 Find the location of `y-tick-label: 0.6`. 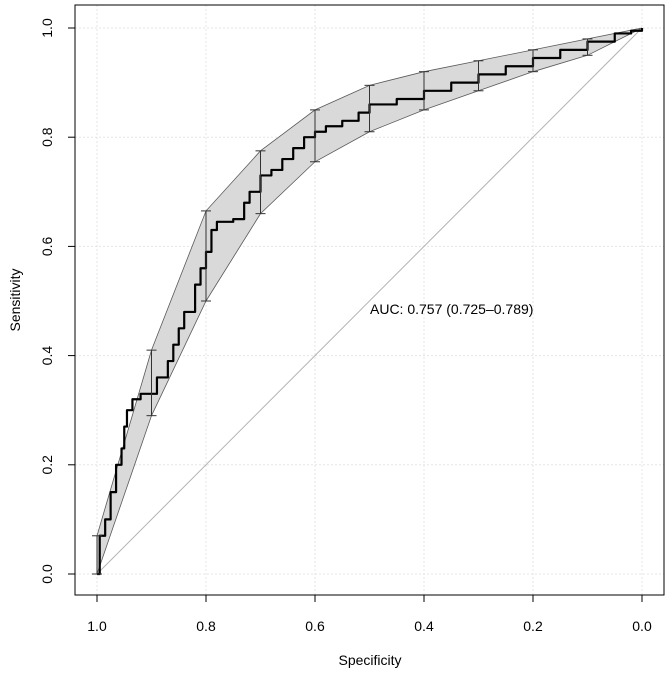

y-tick-label: 0.6 is located at coordinates (47, 246).